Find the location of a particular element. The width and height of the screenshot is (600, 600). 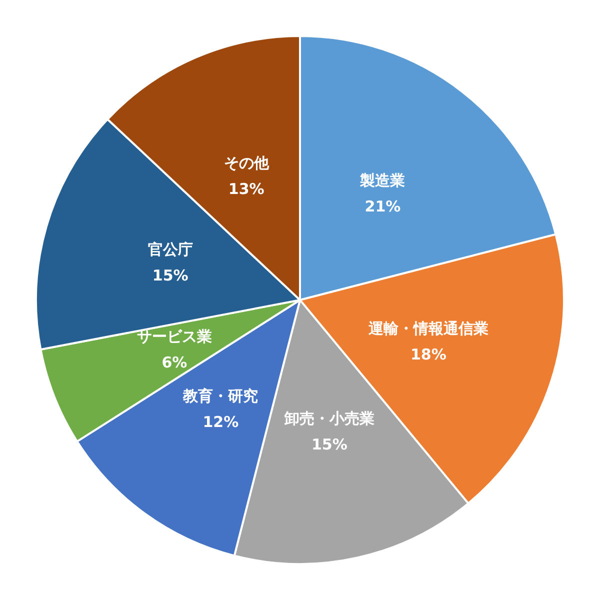

slice-label: その他 is located at coordinates (247, 163).